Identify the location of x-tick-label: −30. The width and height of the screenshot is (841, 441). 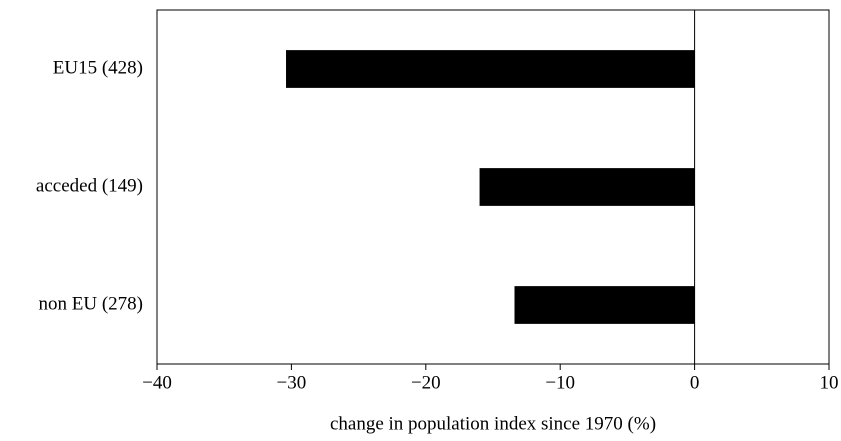
(292, 382).